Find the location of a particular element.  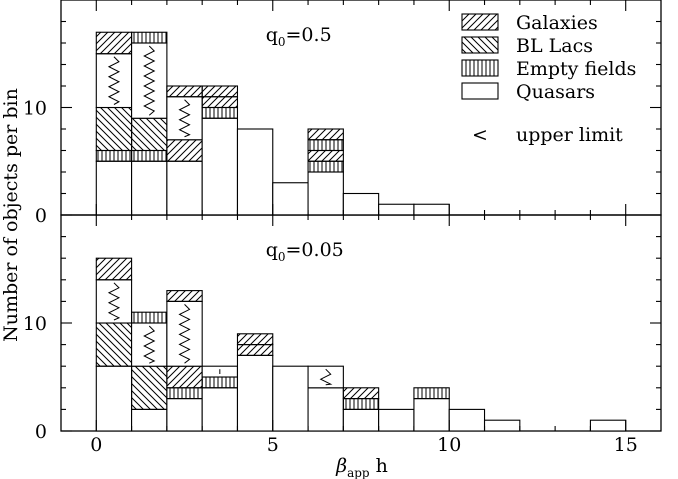

legend-upper-limit: < upper limit is located at coordinates (547, 135).